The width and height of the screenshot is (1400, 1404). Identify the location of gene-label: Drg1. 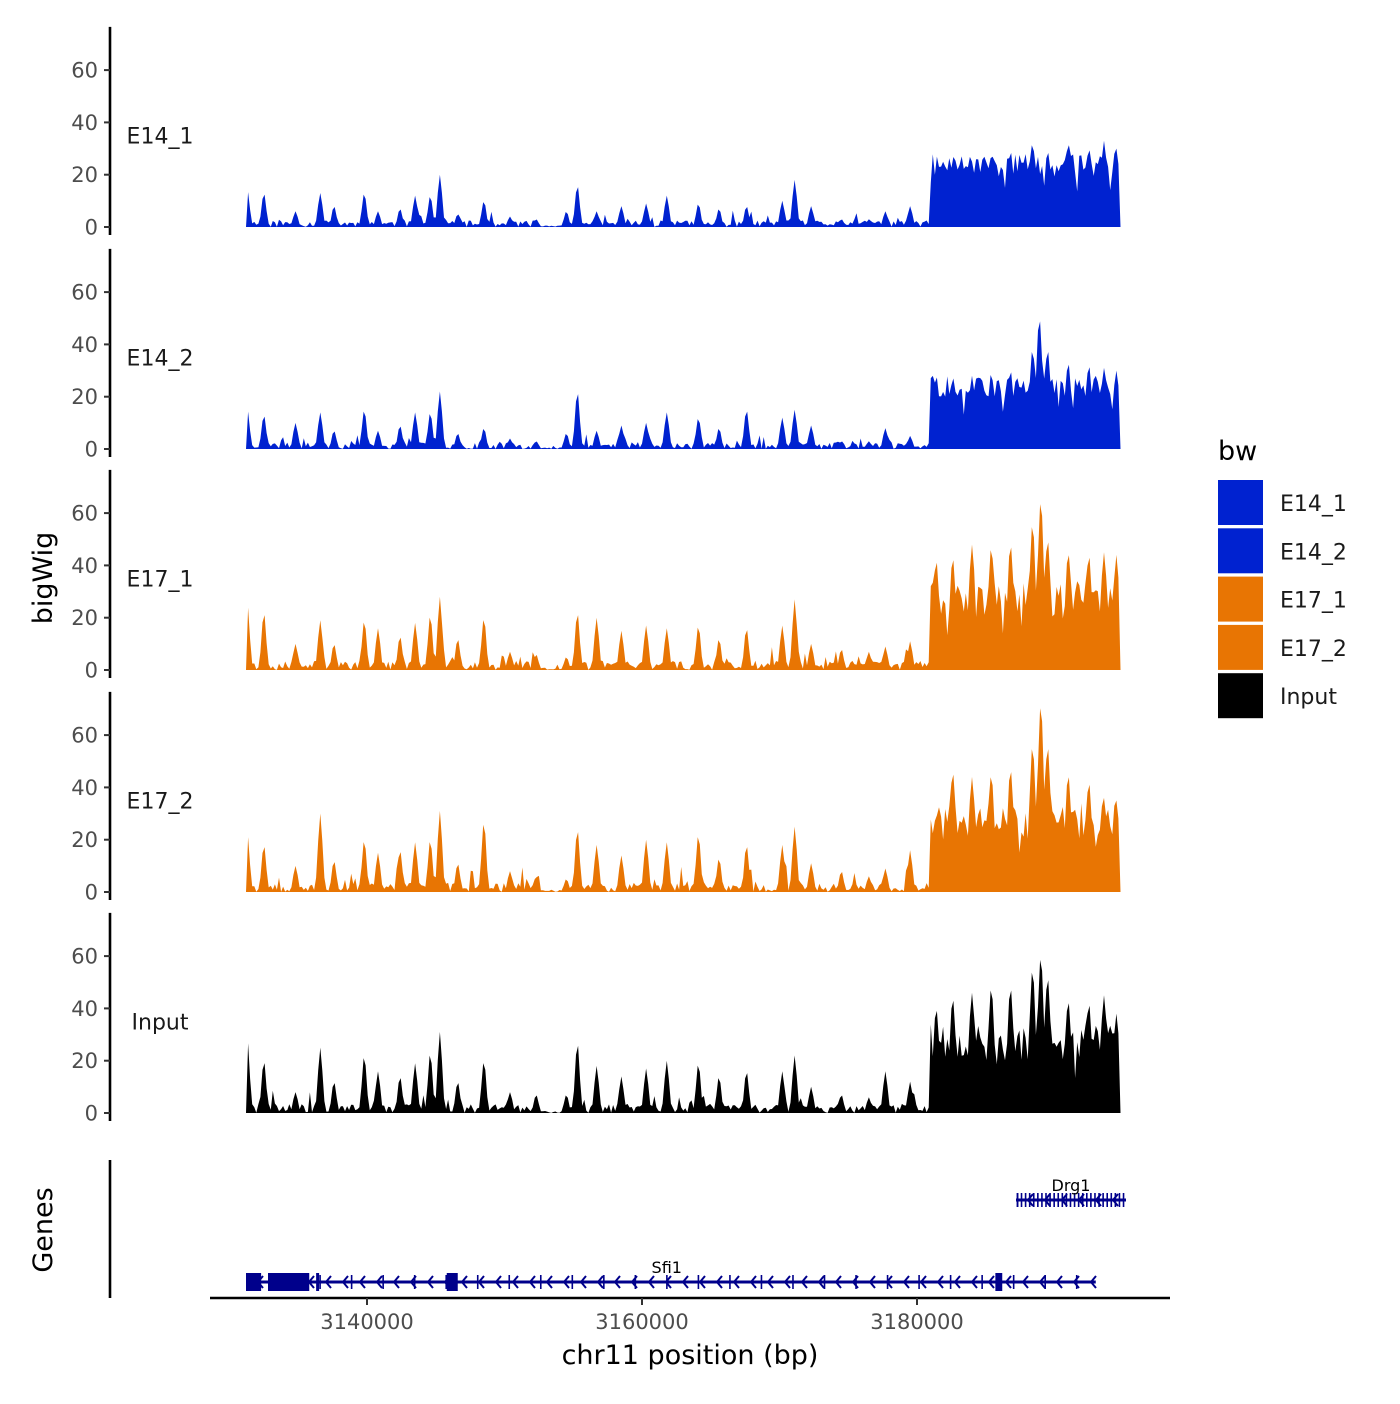
(1071, 1185).